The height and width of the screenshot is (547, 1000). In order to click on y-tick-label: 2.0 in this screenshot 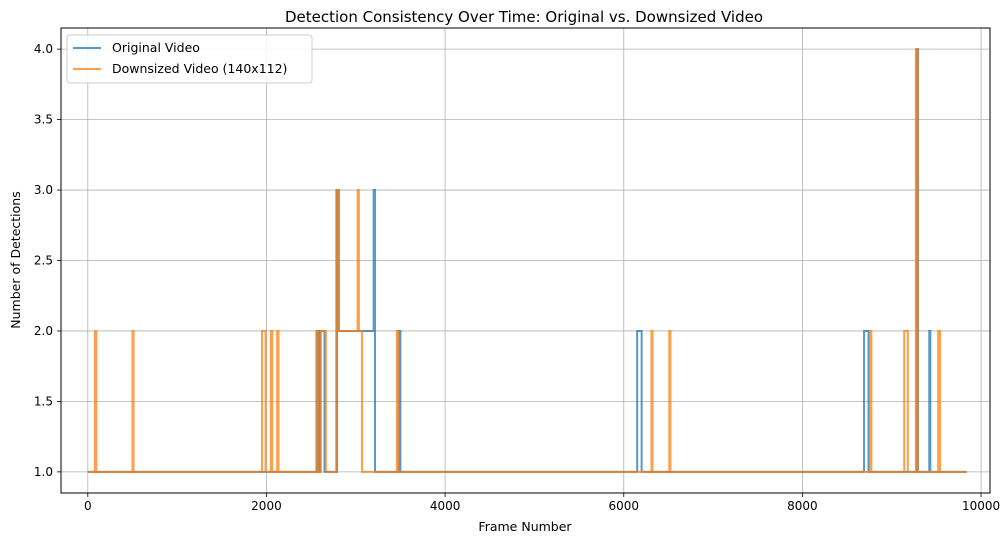, I will do `click(43, 331)`.